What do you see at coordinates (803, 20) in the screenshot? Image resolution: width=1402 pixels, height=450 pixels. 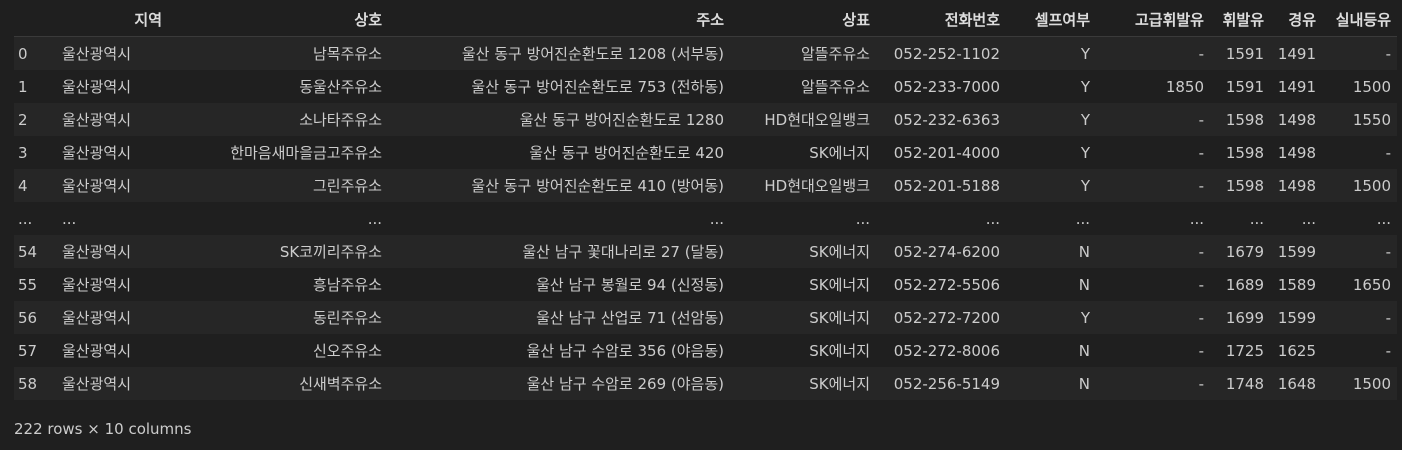 I see `header-brand: 상표` at bounding box center [803, 20].